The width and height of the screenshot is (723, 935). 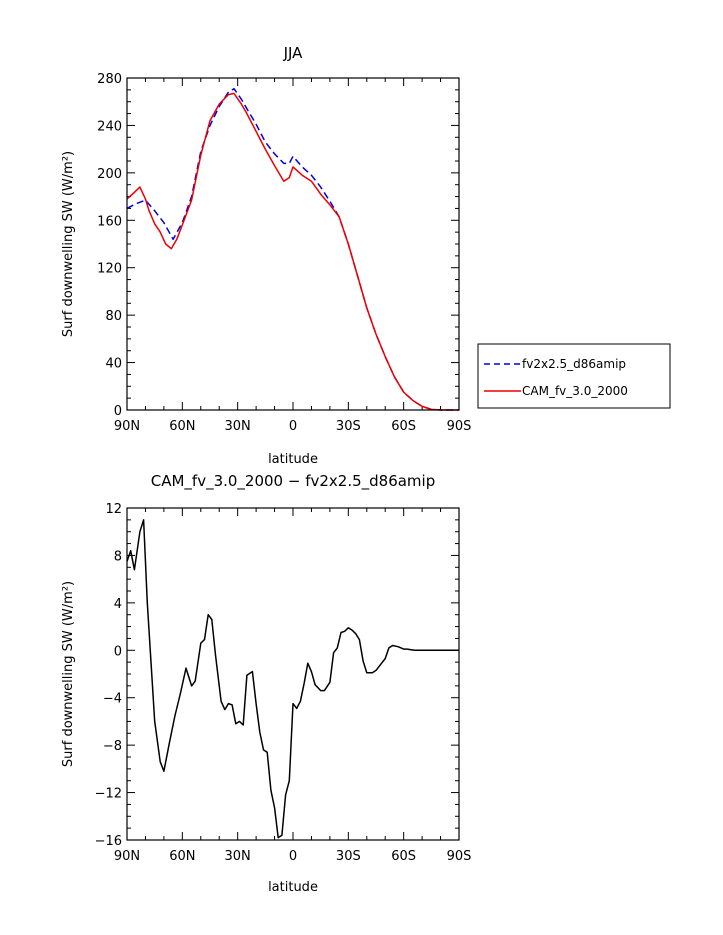 I want to click on bottom-y-tick-label: 8, so click(x=118, y=556).